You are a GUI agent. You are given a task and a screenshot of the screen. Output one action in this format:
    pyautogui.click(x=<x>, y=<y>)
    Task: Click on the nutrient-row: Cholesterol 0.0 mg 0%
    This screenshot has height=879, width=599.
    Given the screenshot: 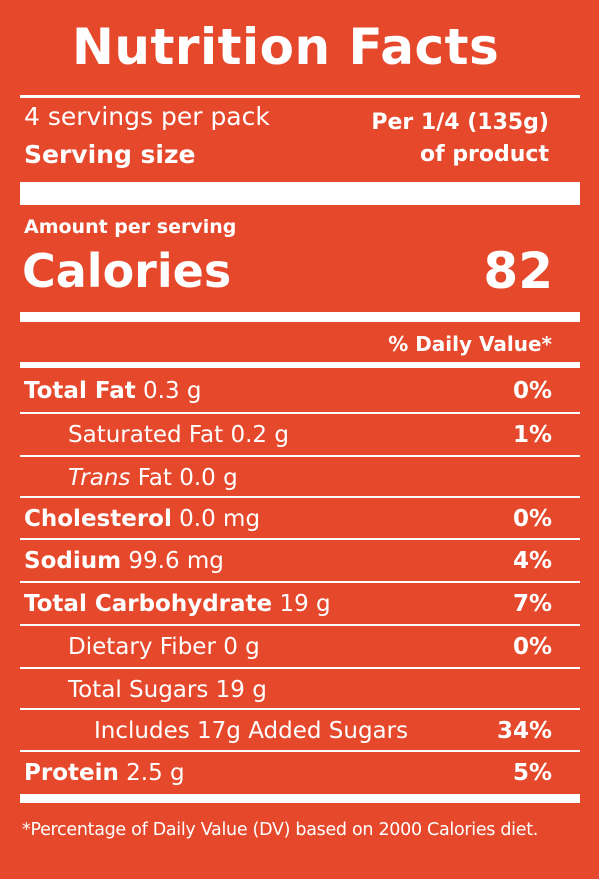 What is the action you would take?
    pyautogui.click(x=286, y=518)
    